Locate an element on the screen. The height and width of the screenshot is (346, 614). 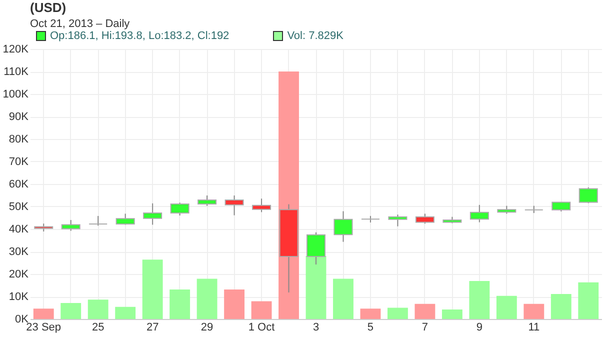
x-tick-label: 29 is located at coordinates (207, 328).